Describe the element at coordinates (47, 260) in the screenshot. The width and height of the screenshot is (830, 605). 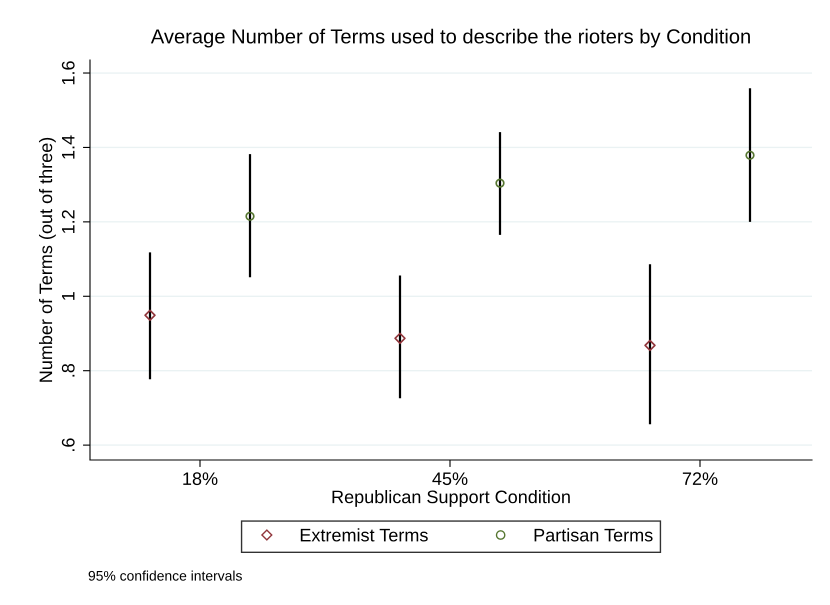
I see `y-axis-title: Number of Terms (out of three)` at that location.